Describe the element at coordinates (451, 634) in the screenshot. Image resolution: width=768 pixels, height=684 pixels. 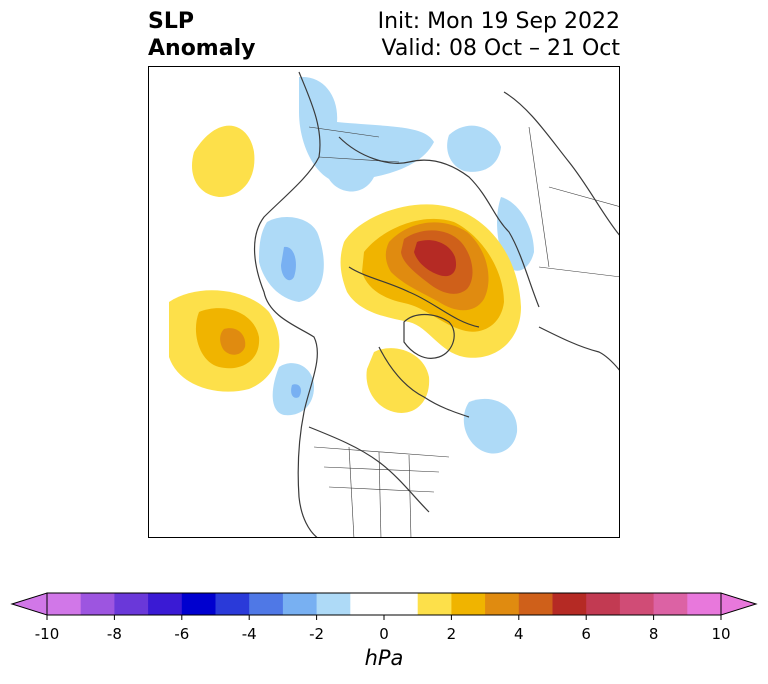
I see `colorbar-tick-label: 2` at that location.